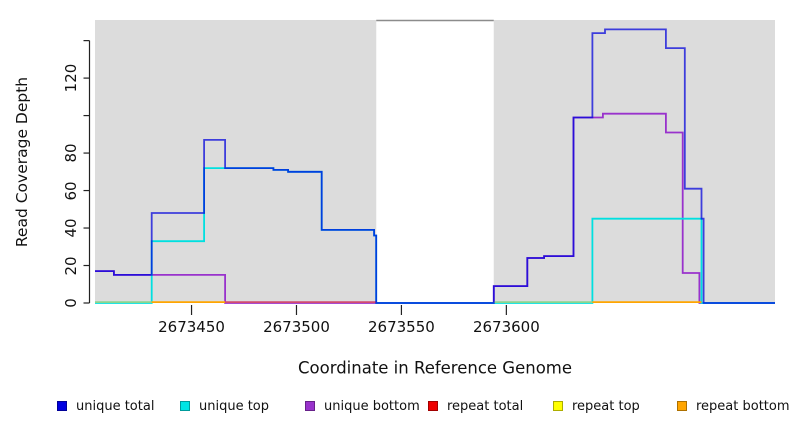 This screenshot has width=792, height=432. I want to click on legend-item: repeat bottom, so click(733, 406).